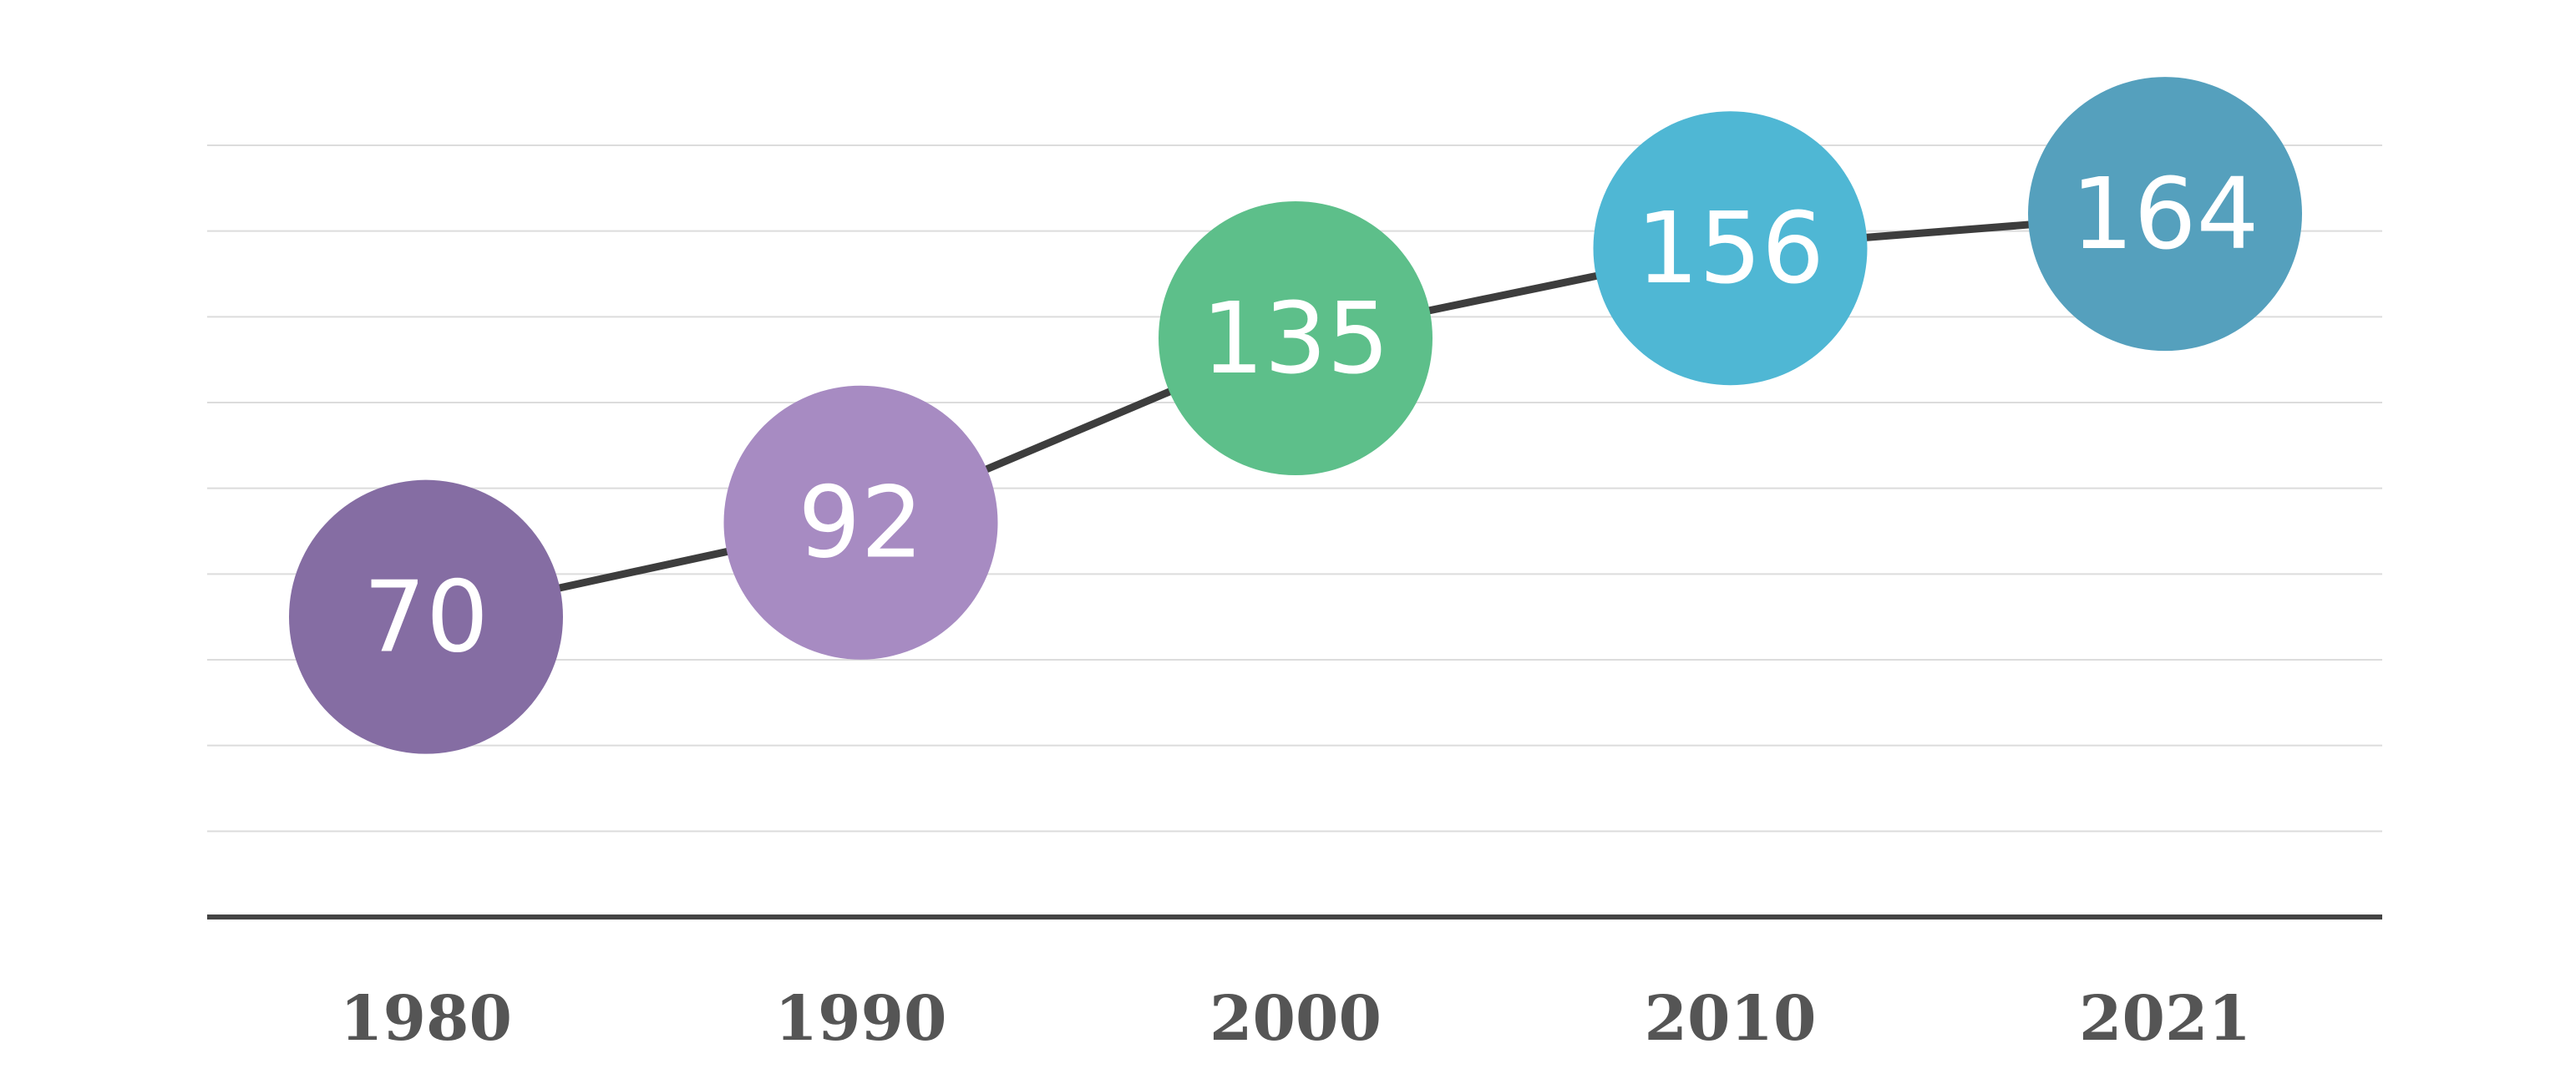 The image size is (2576, 1069). I want to click on data-label: 92, so click(861, 522).